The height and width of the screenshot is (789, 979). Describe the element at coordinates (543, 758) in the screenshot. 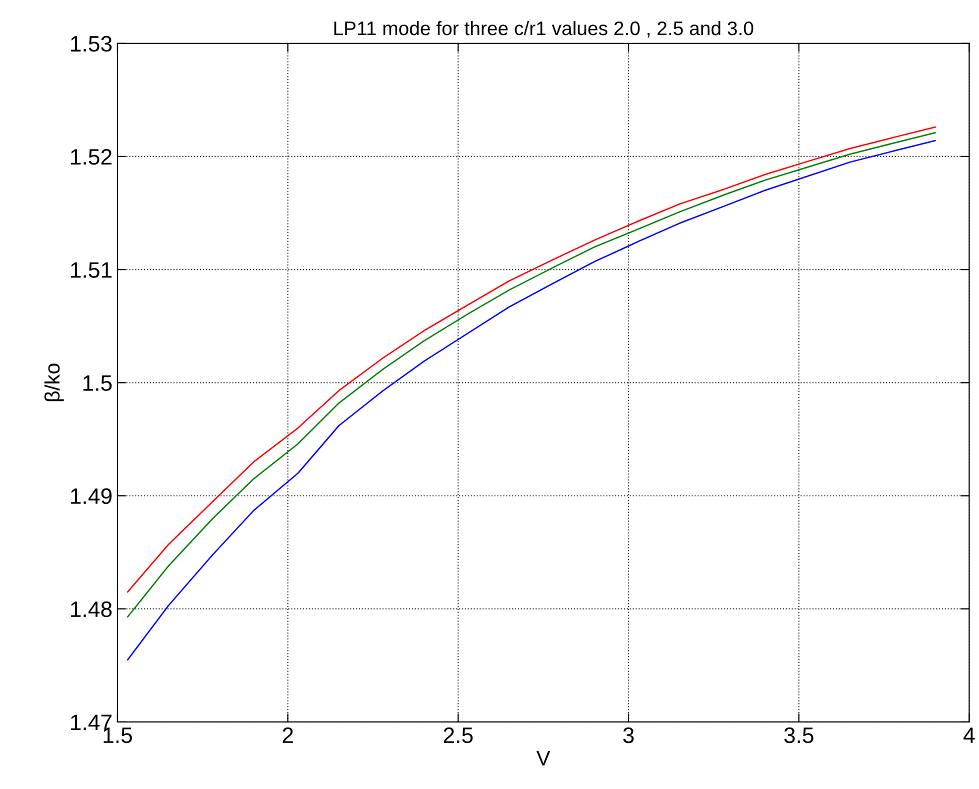

I see `x-axis-title: V` at that location.